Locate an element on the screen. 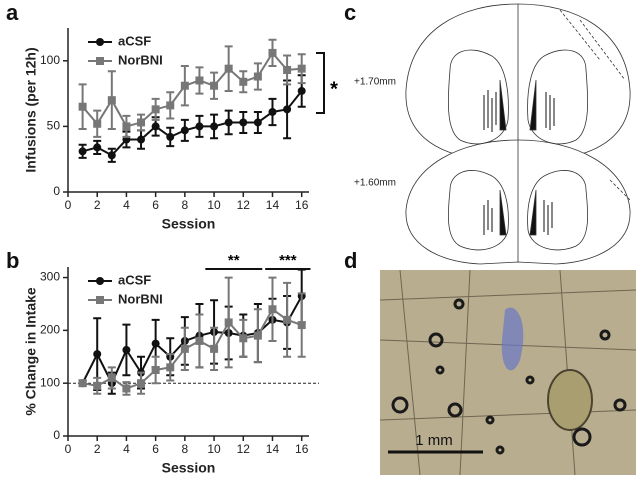 The height and width of the screenshot is (484, 640). y-axis-label: % Change in Intake is located at coordinates (31, 351).